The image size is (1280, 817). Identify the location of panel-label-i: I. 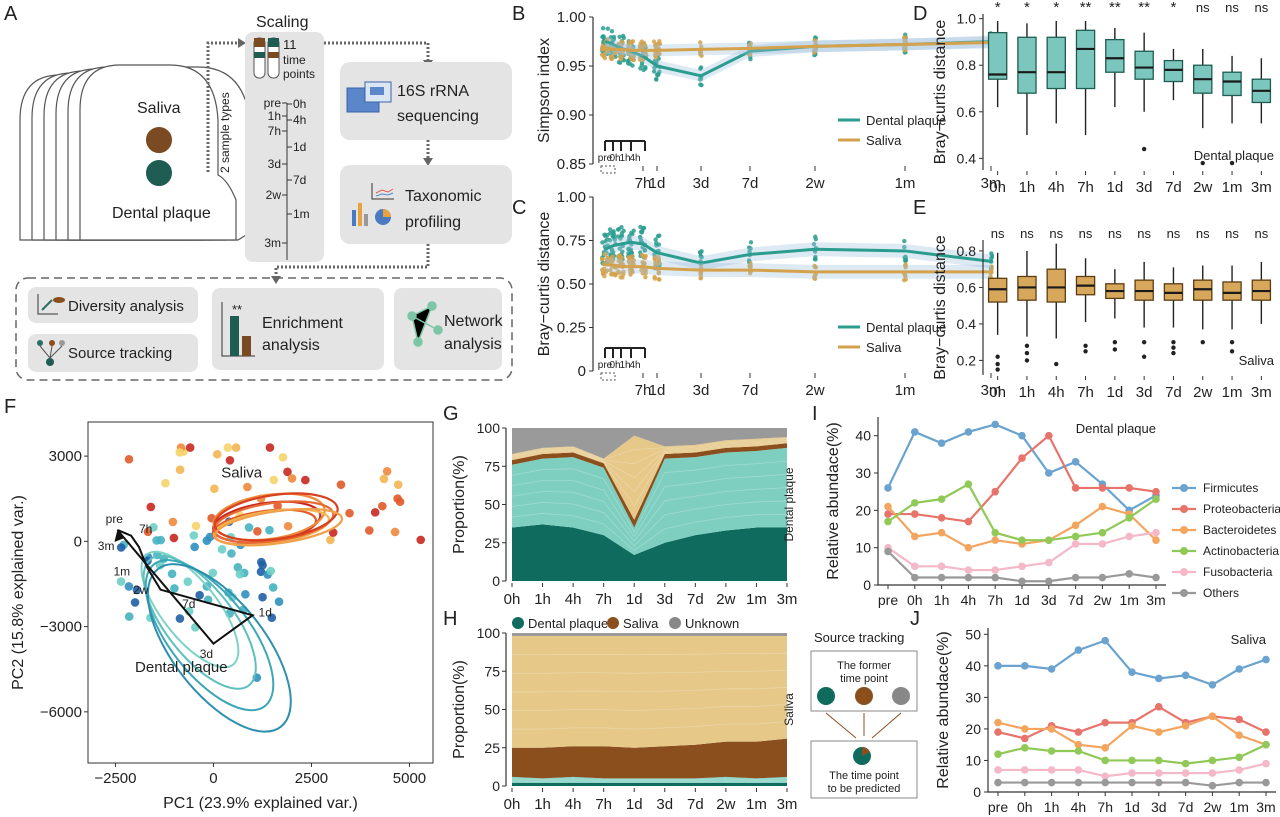
(815, 414).